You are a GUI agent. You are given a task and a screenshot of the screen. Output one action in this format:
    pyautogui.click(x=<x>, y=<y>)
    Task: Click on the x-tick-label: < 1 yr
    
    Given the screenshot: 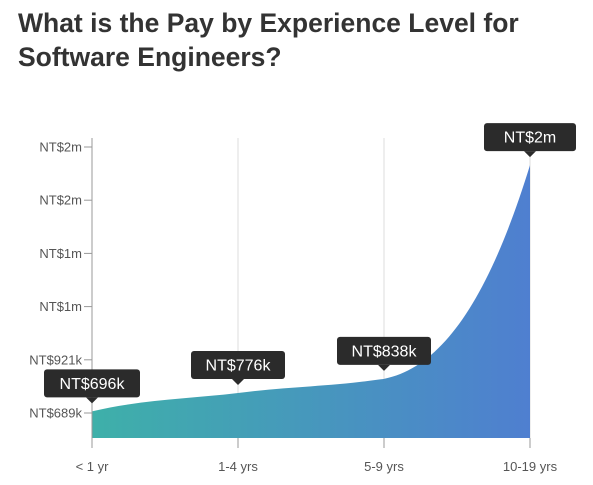 What is the action you would take?
    pyautogui.click(x=93, y=466)
    